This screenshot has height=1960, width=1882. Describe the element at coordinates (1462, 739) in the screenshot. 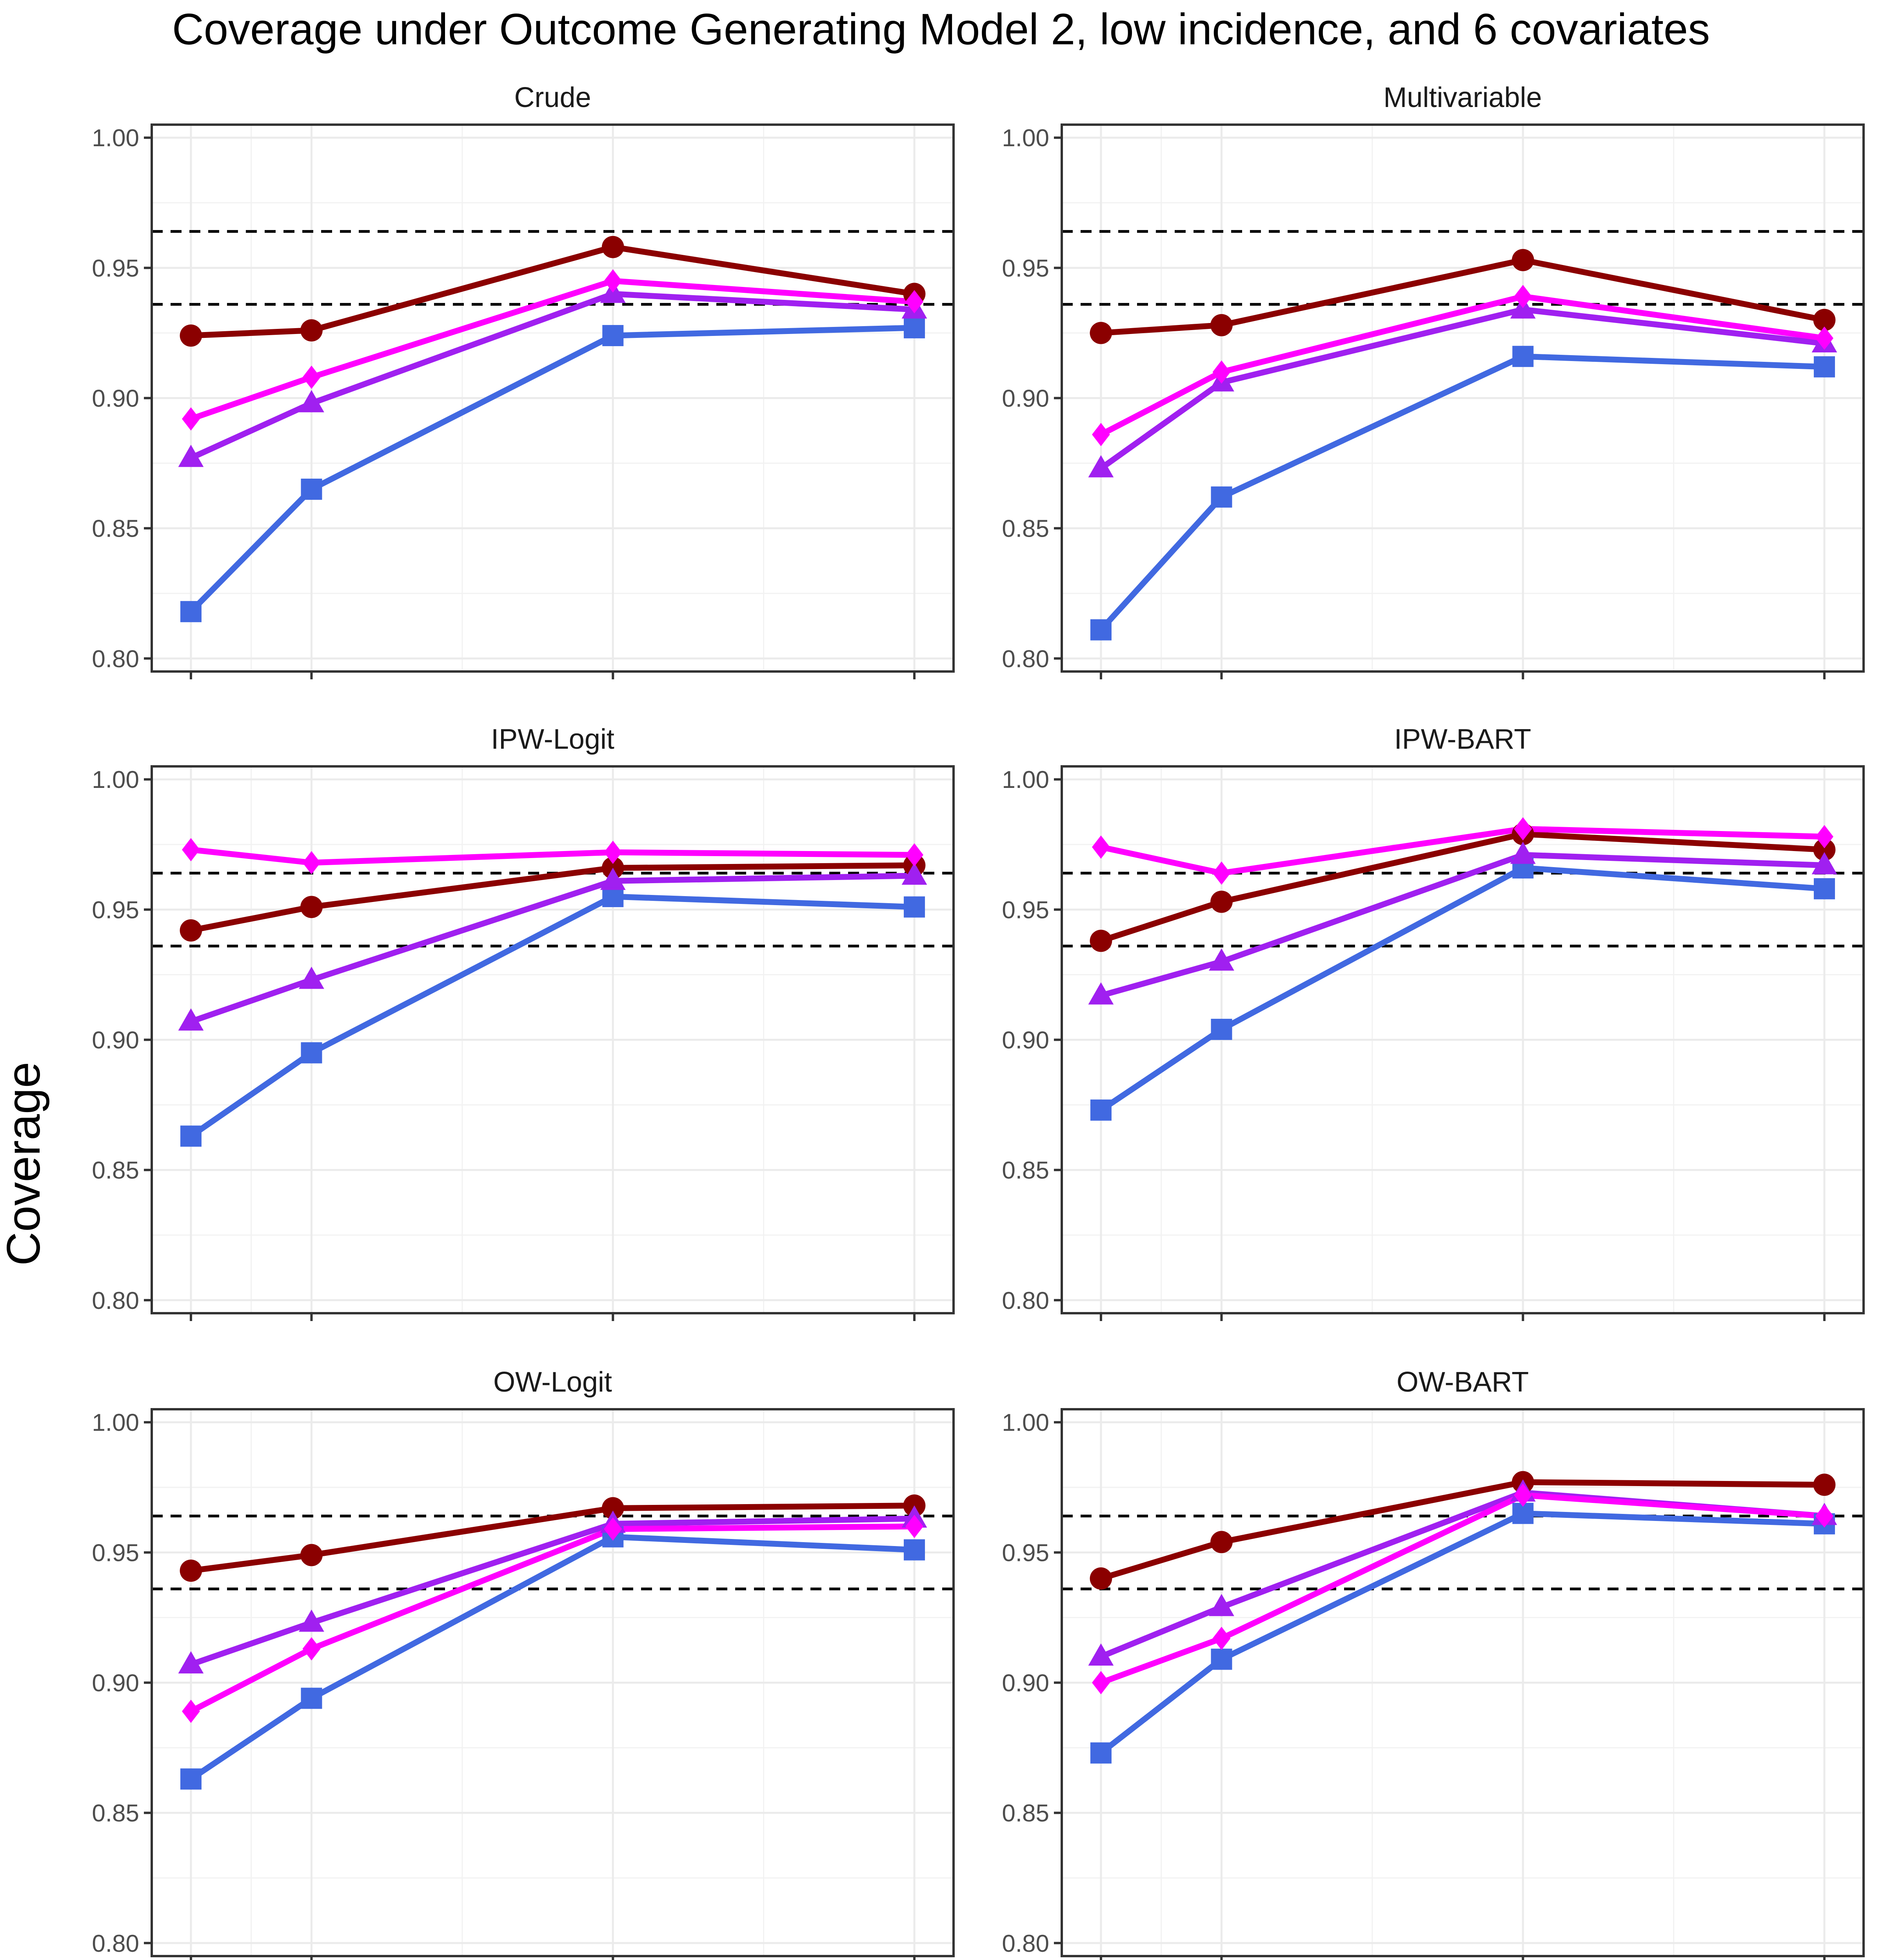

I see `panel-title: IPW-BART` at that location.